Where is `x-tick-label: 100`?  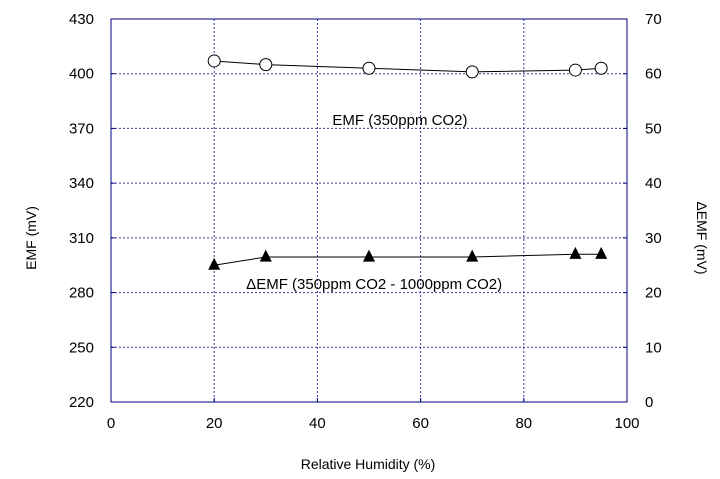 x-tick-label: 100 is located at coordinates (626, 423).